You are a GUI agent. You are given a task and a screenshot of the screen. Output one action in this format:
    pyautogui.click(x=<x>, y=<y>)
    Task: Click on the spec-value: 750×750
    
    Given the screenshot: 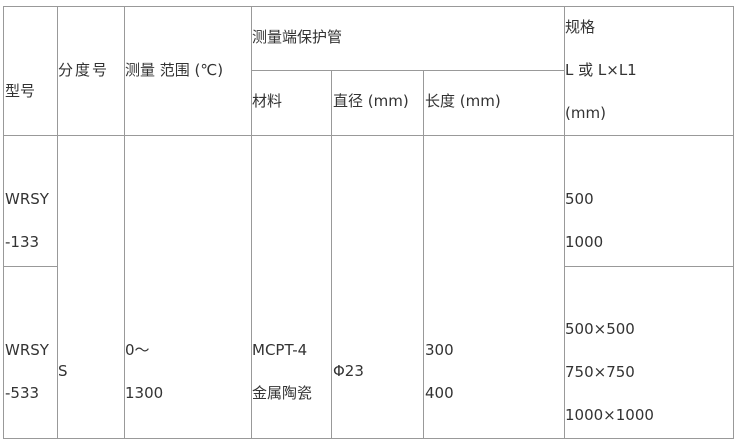 What is the action you would take?
    pyautogui.click(x=600, y=372)
    